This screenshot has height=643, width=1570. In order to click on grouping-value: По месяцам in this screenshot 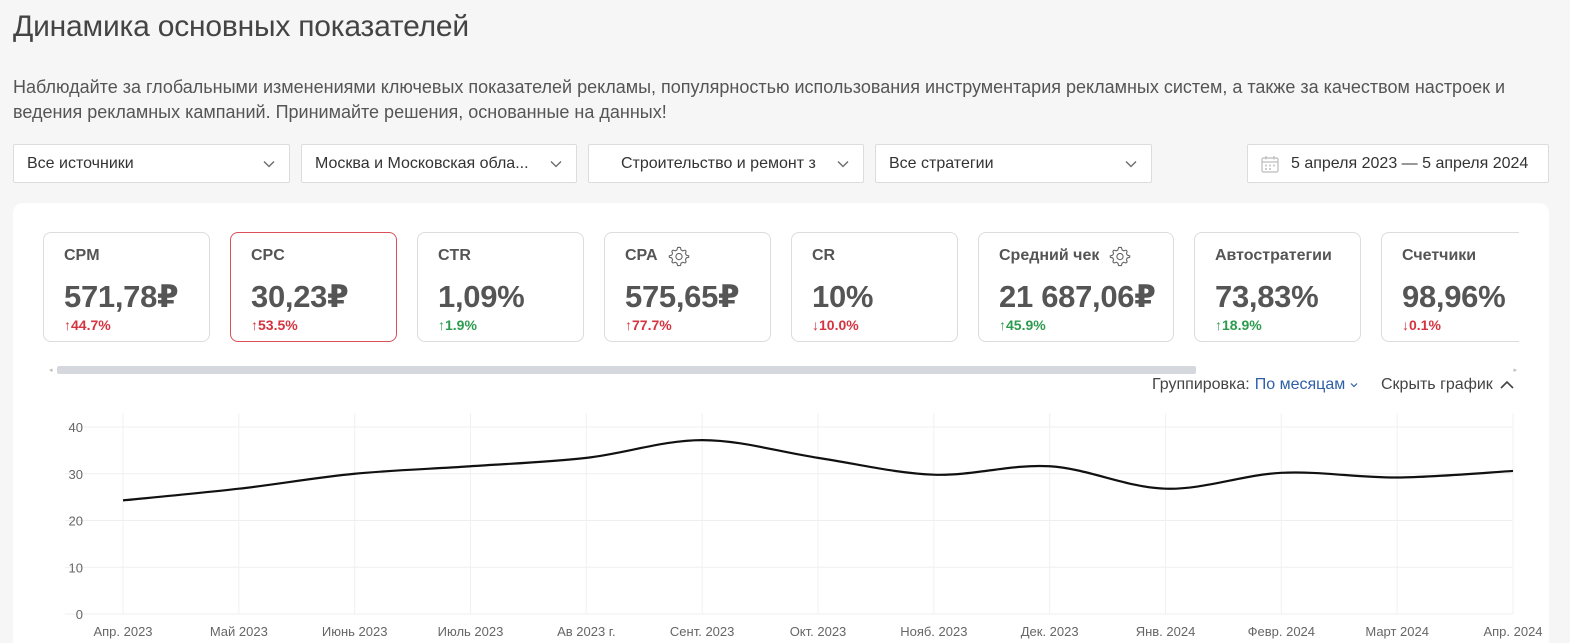, I will do `click(1300, 384)`.